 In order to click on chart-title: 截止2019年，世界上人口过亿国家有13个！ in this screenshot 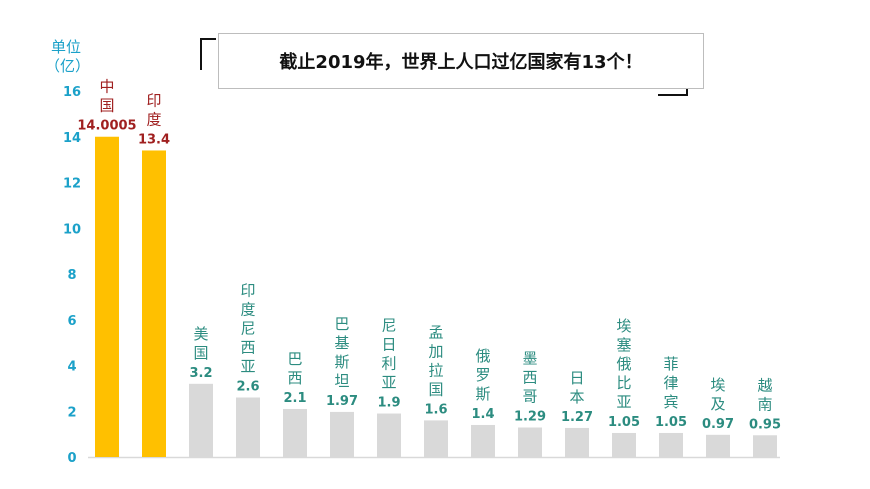, I will do `click(461, 61)`.